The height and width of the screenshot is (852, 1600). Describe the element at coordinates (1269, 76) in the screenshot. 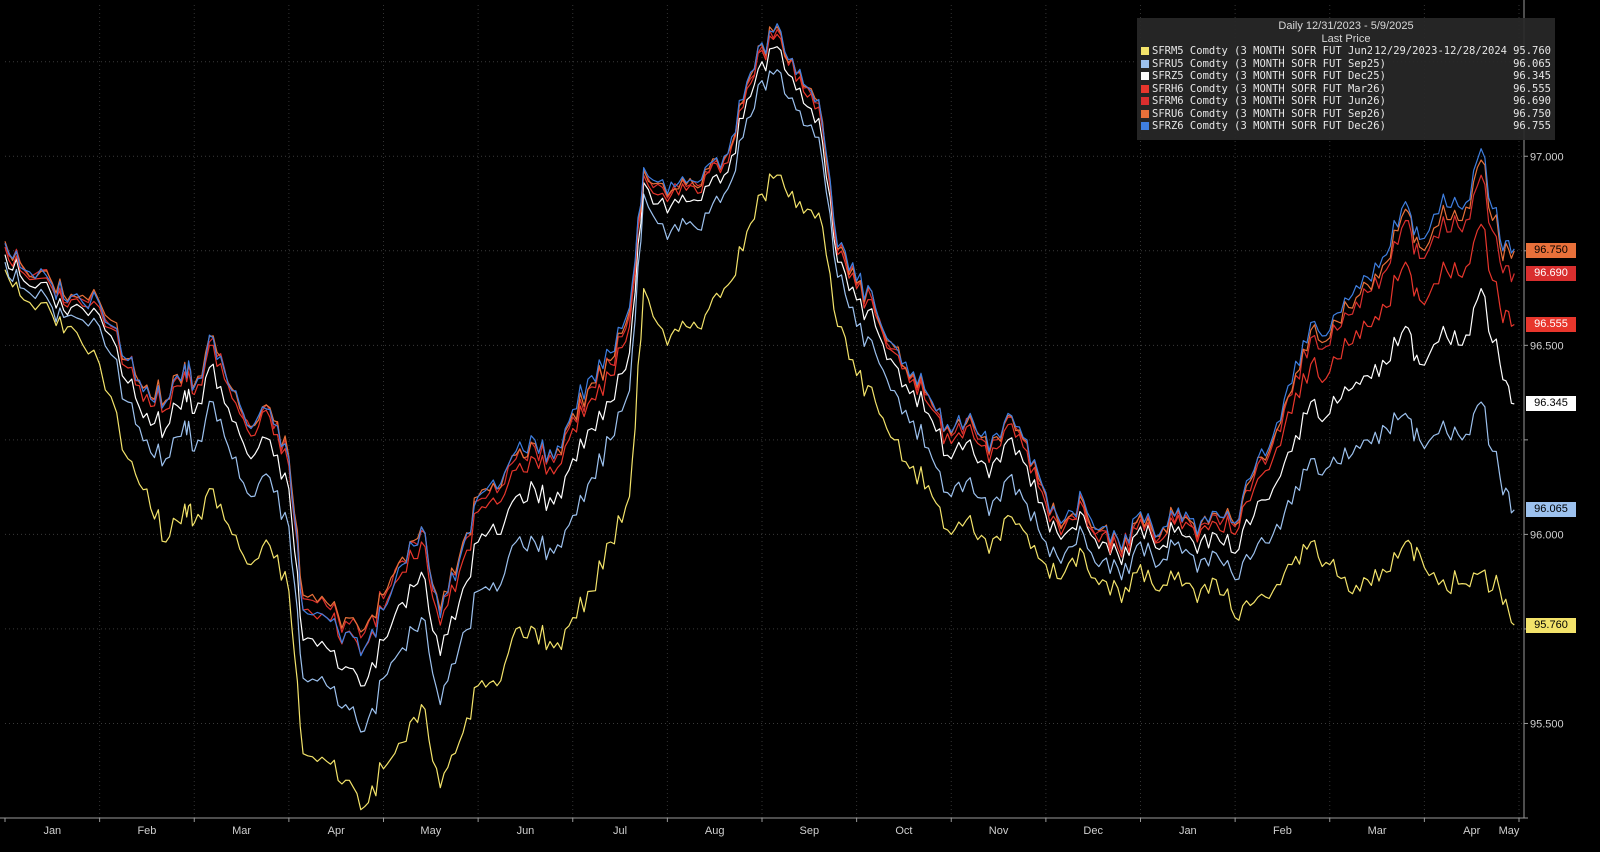

I see `legend-label: SFRZ5 Comdty (3 MONTH SOFR FUT Dec25)` at that location.